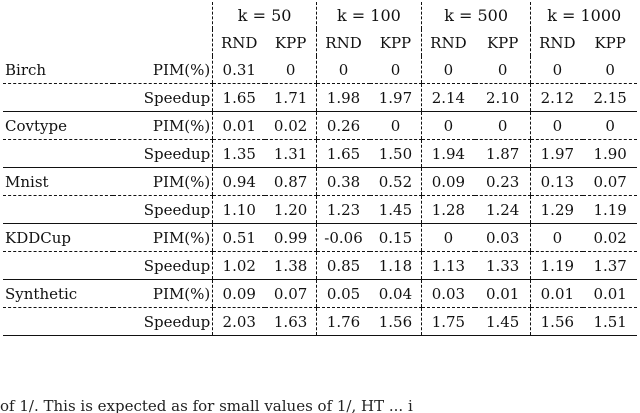 The image size is (640, 413). What do you see at coordinates (447, 321) in the screenshot?
I see `value-cell: 1.75` at bounding box center [447, 321].